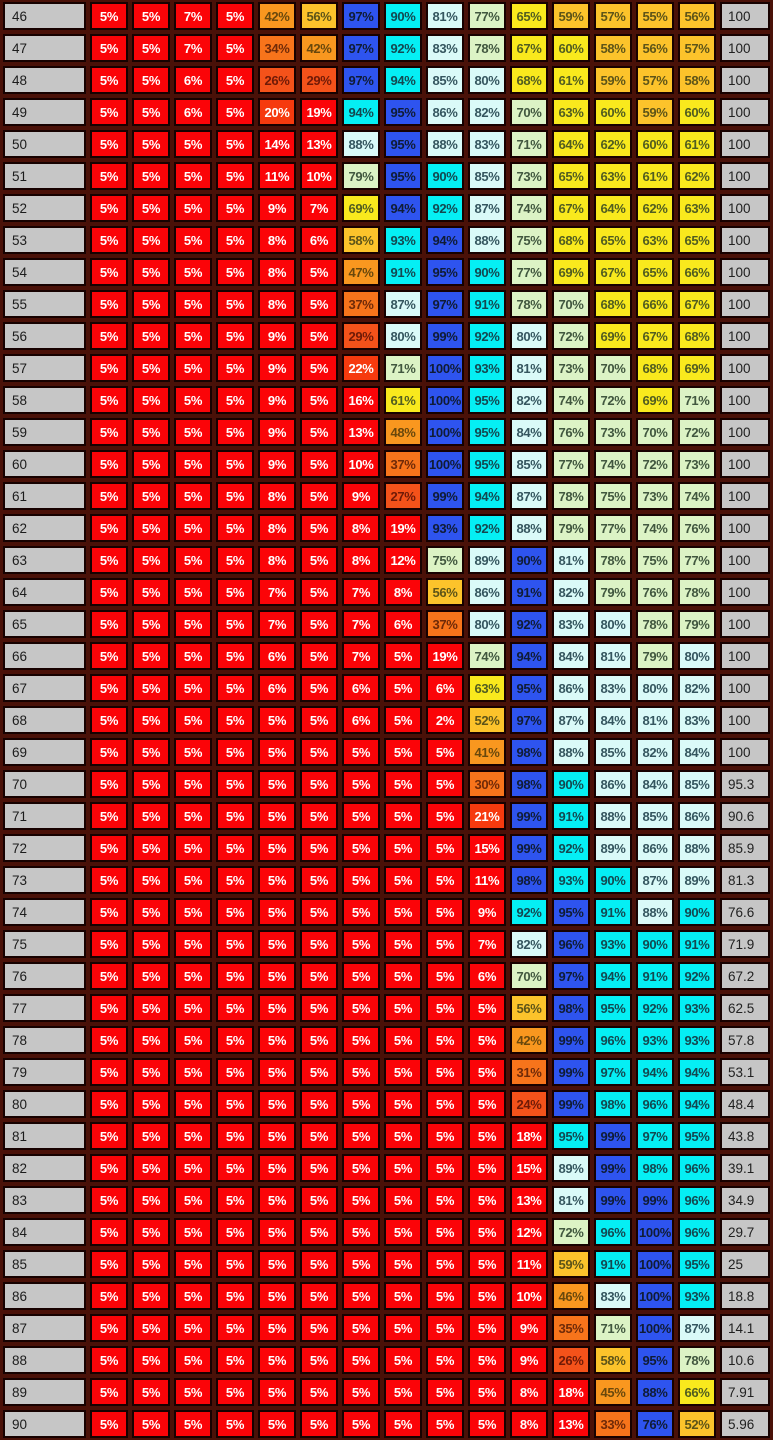  I want to click on survival-value-cell: 43.8, so click(745, 1136).